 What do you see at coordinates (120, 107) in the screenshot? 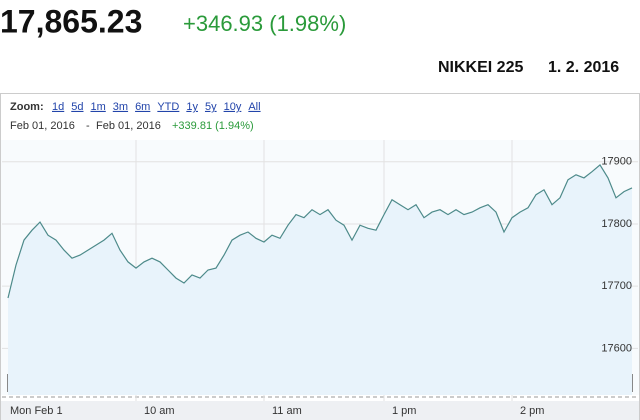
I see `zoom-option: 3m` at bounding box center [120, 107].